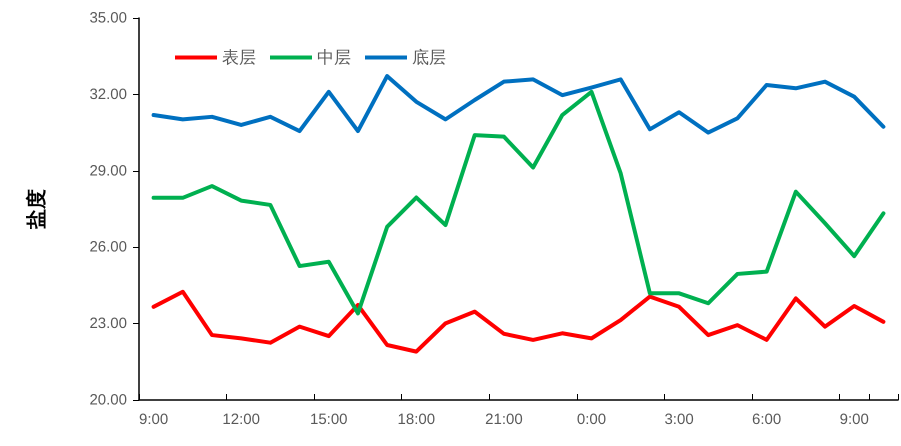 This screenshot has height=446, width=901. What do you see at coordinates (591, 419) in the screenshot?
I see `x-tick-label: 0:00` at bounding box center [591, 419].